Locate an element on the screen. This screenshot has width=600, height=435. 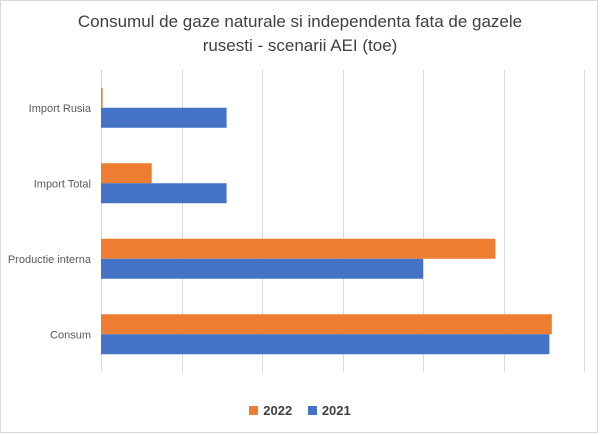
category-label-productie-interna: Productie interna is located at coordinates (50, 260).